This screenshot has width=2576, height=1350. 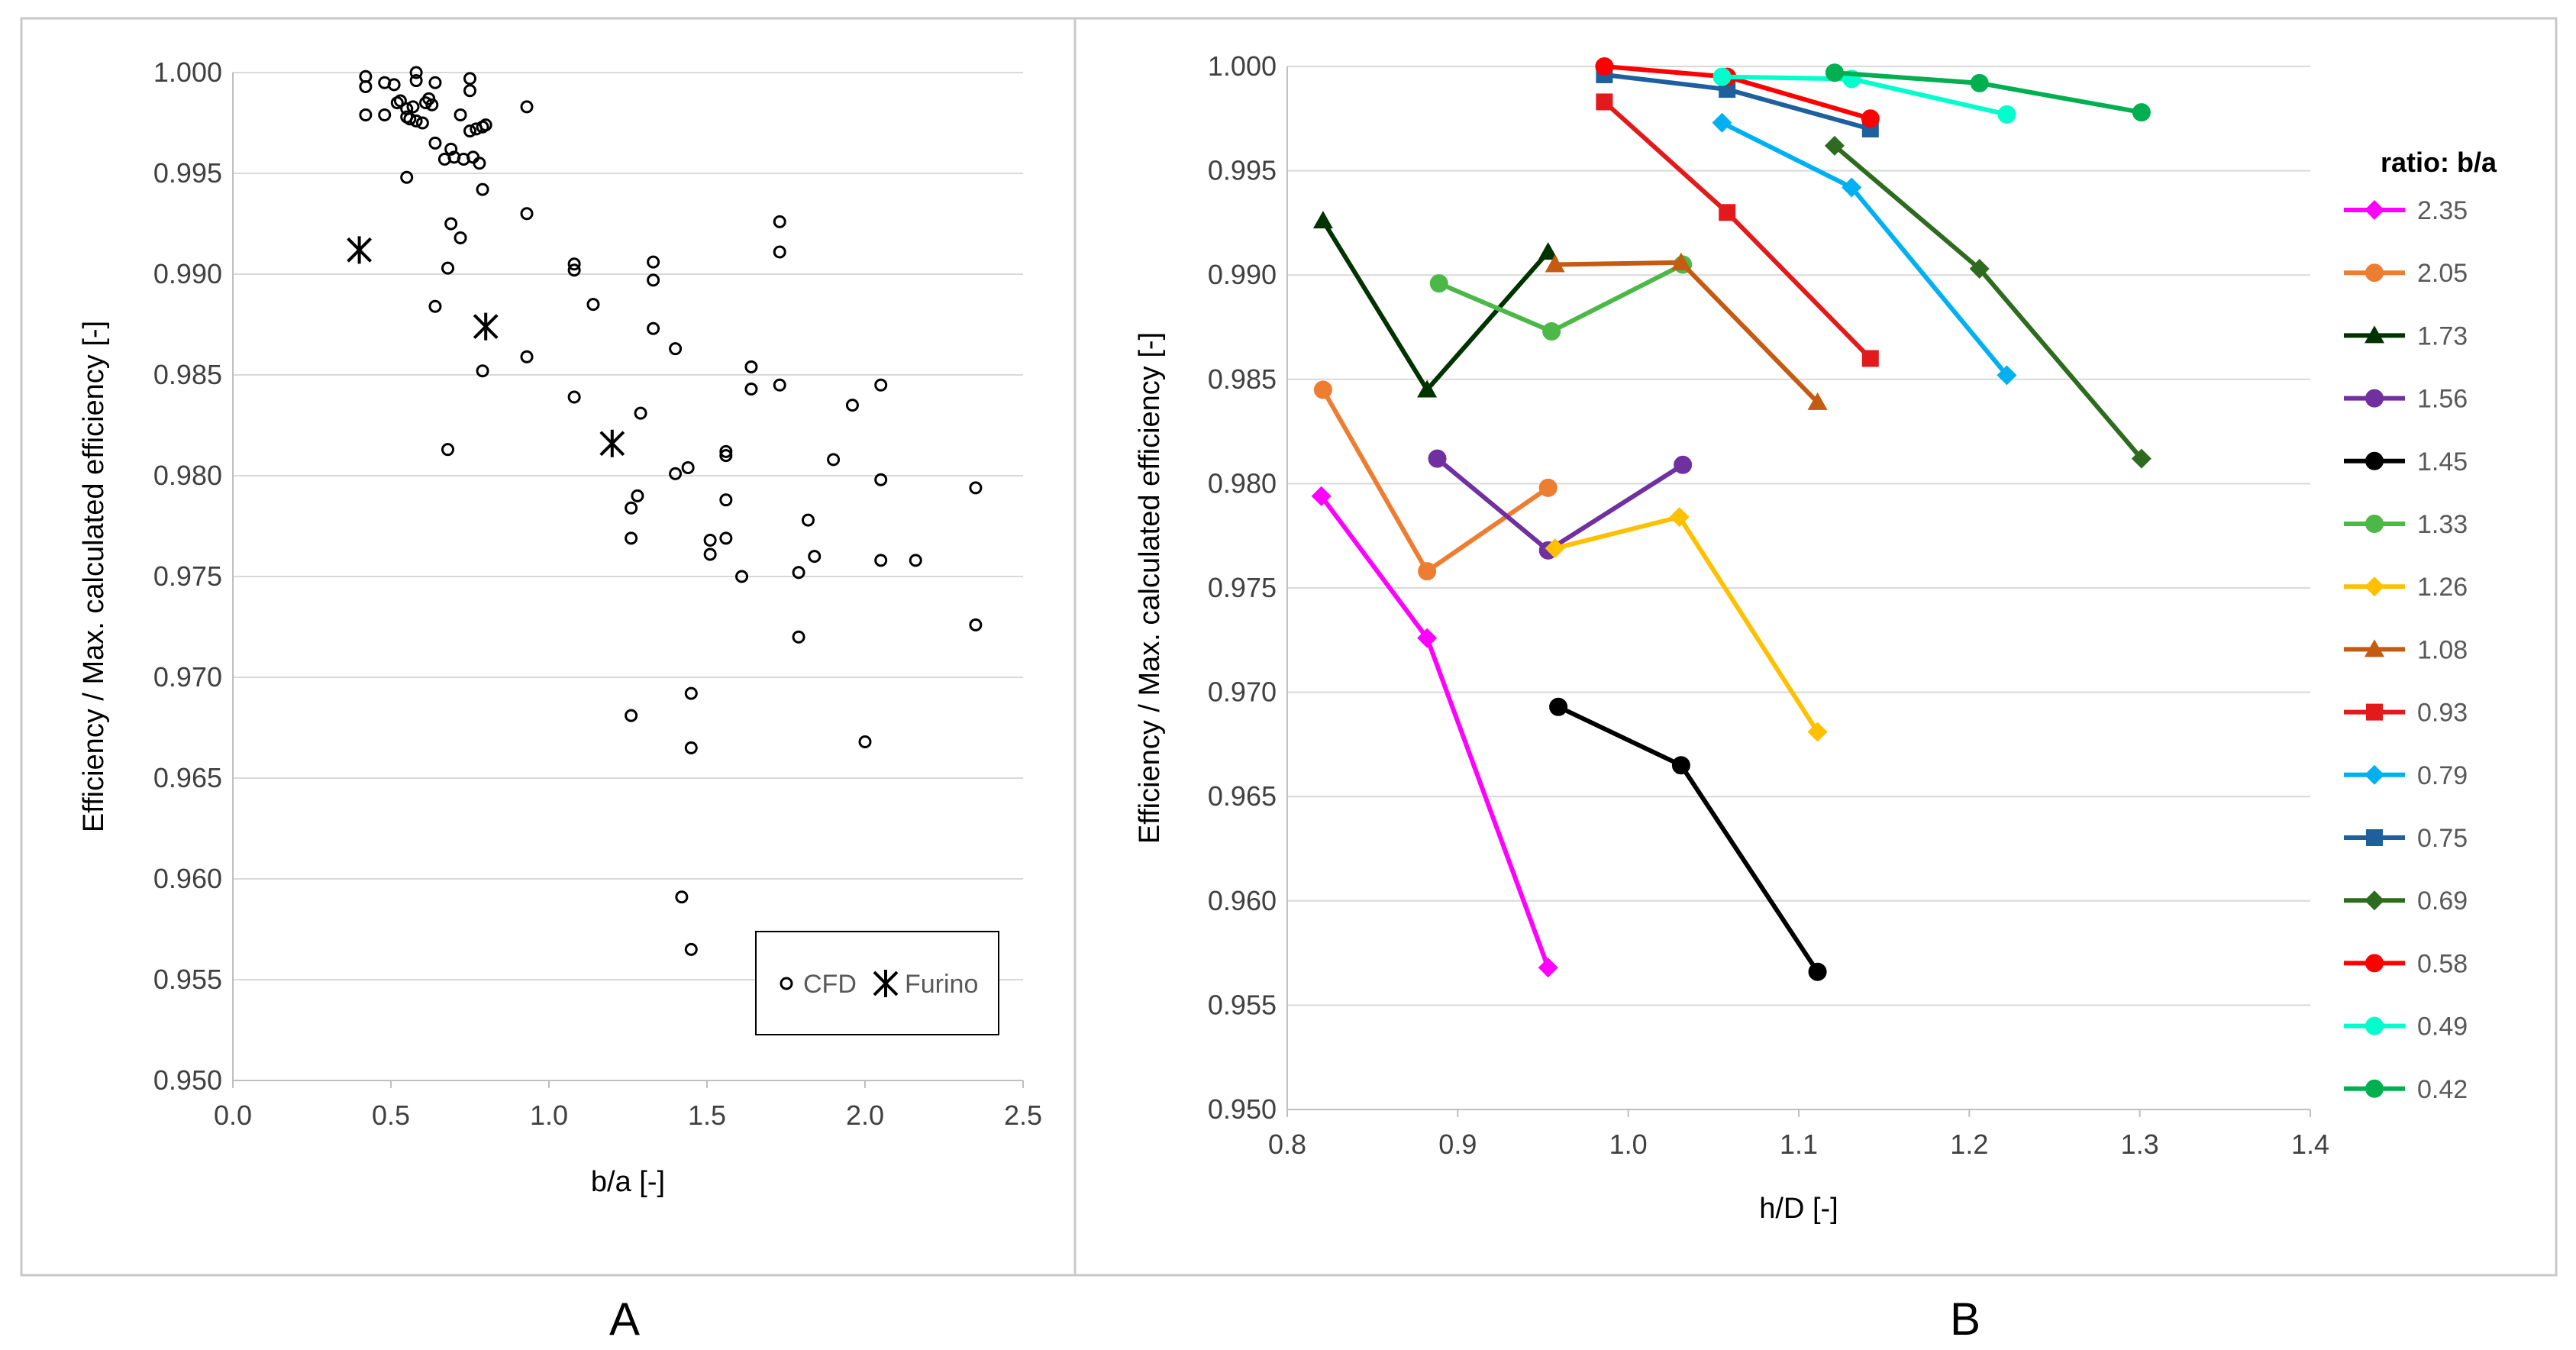 What do you see at coordinates (187, 979) in the screenshot?
I see `y-tick-label: 0.955` at bounding box center [187, 979].